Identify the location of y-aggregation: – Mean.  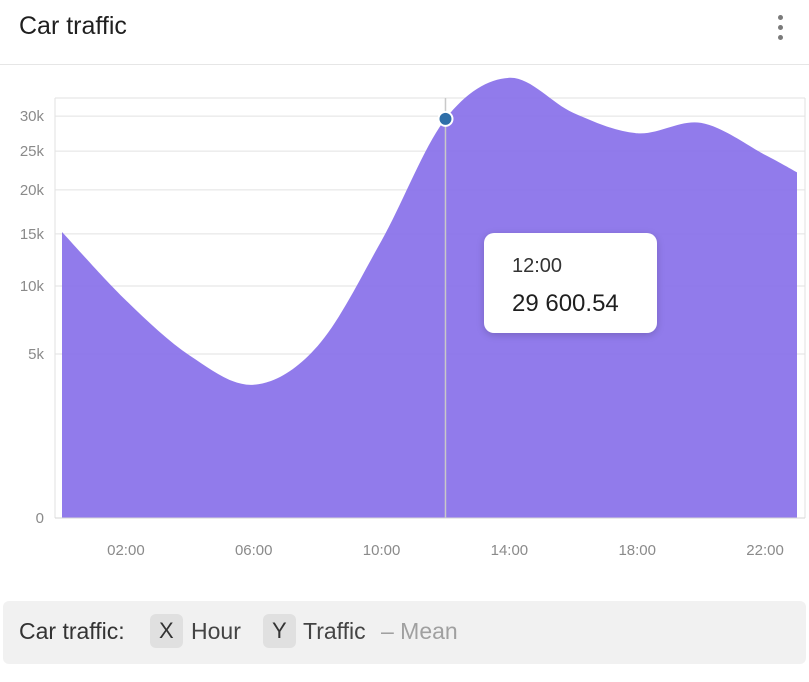
(419, 631).